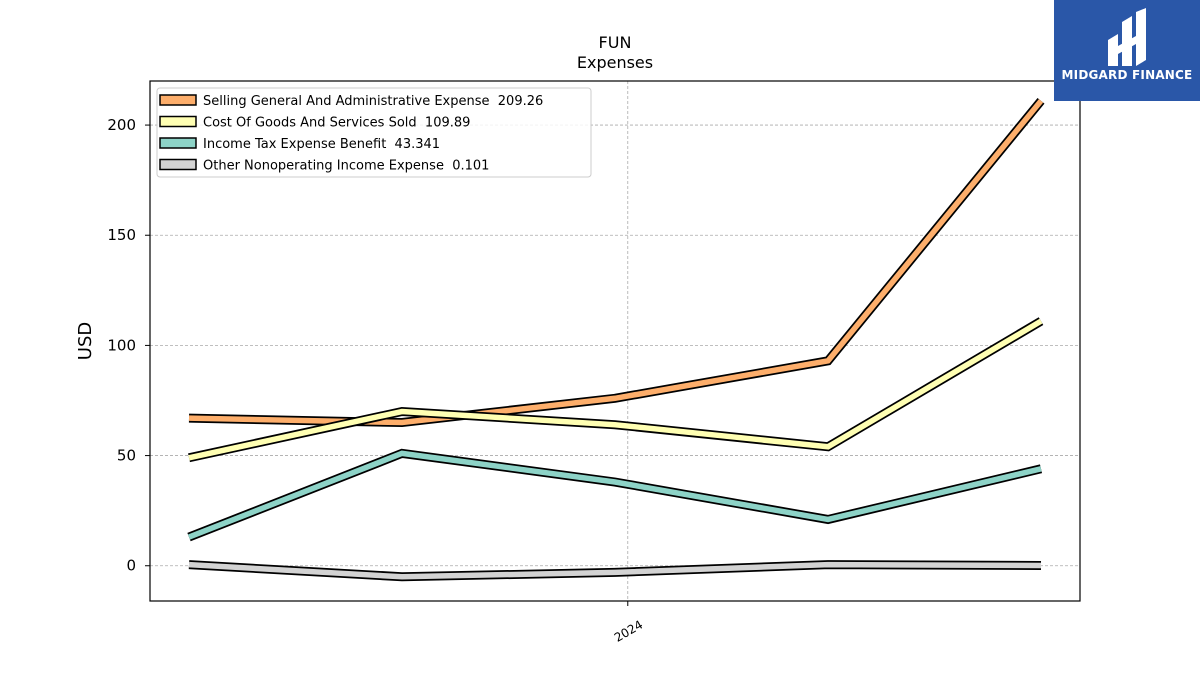 The height and width of the screenshot is (675, 1200). I want to click on x-axis: 2024, so click(628, 623).